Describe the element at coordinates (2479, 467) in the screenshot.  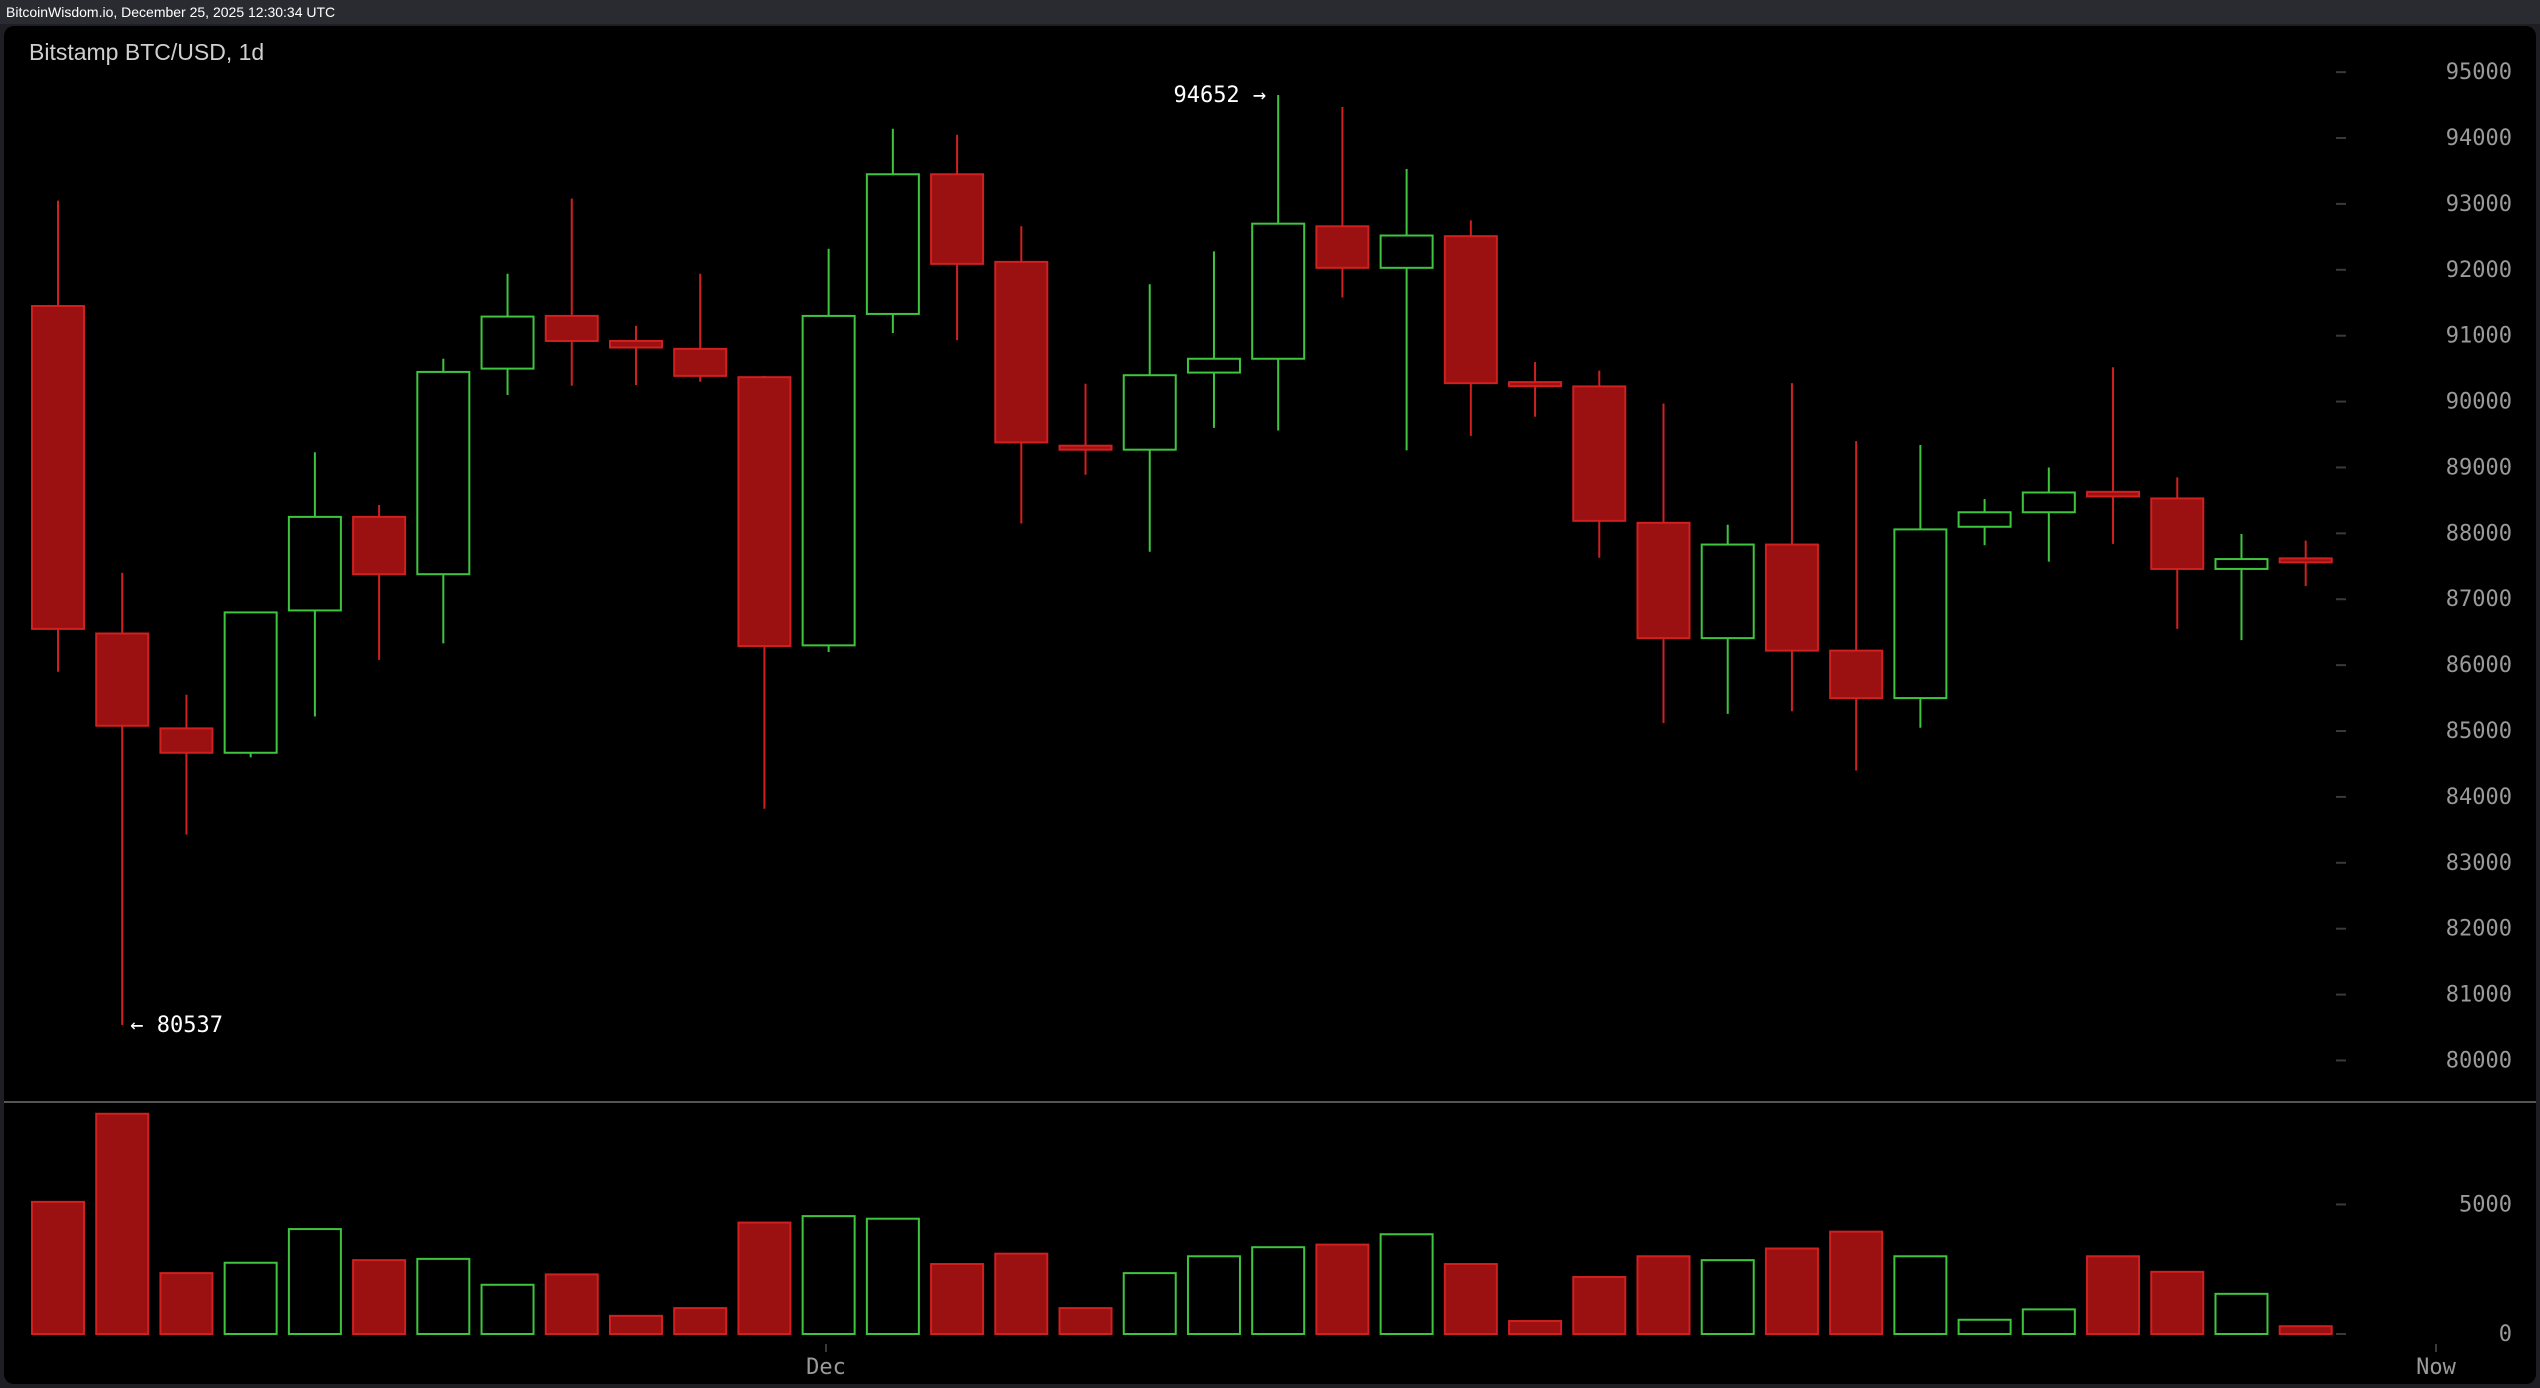
I see `price-tick-label: 89000` at that location.